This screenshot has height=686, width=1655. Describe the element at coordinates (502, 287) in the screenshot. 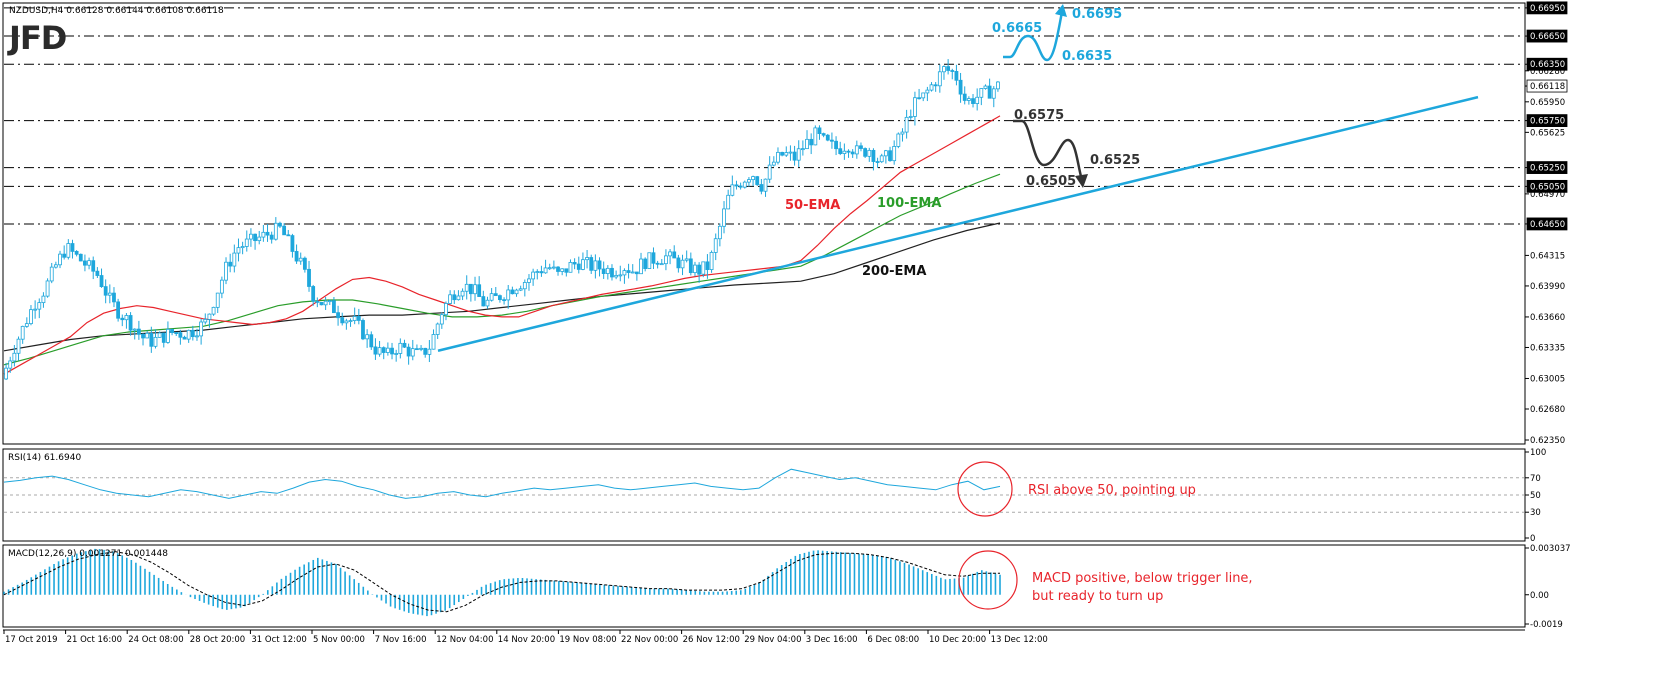

I see `ema200-line` at that location.